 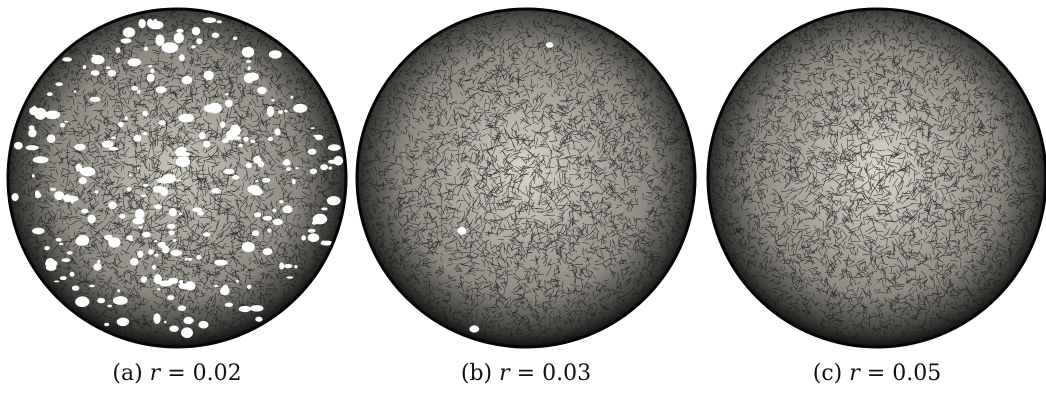 I want to click on caption-c: (c) r = 0.05, so click(x=874, y=374).